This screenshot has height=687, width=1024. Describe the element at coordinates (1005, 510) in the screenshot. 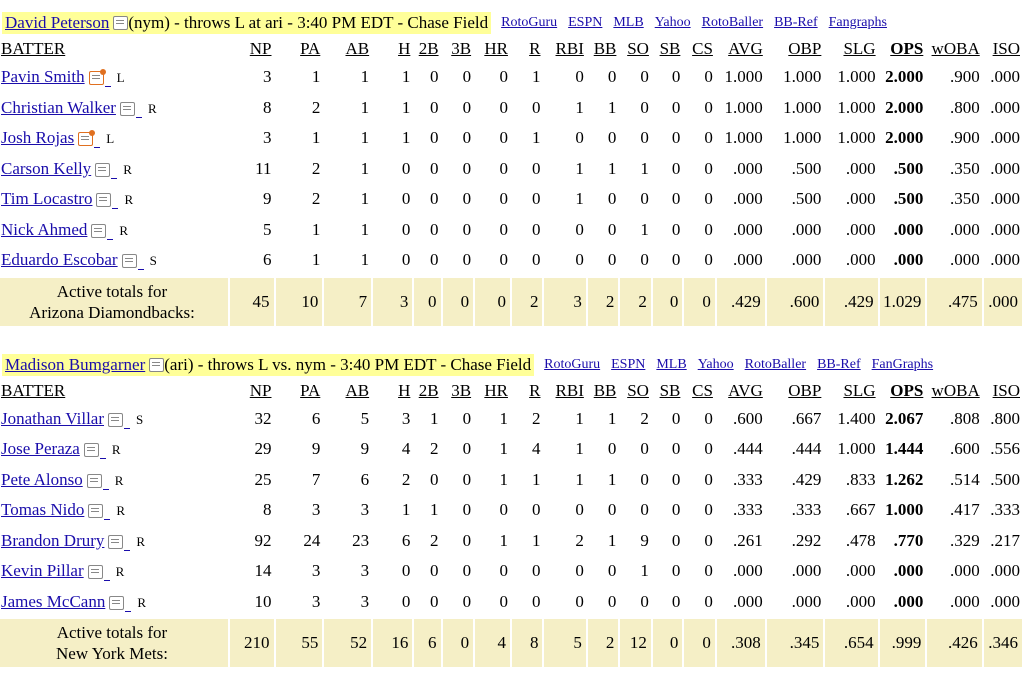

I see `stat-cell-iso: .333` at that location.